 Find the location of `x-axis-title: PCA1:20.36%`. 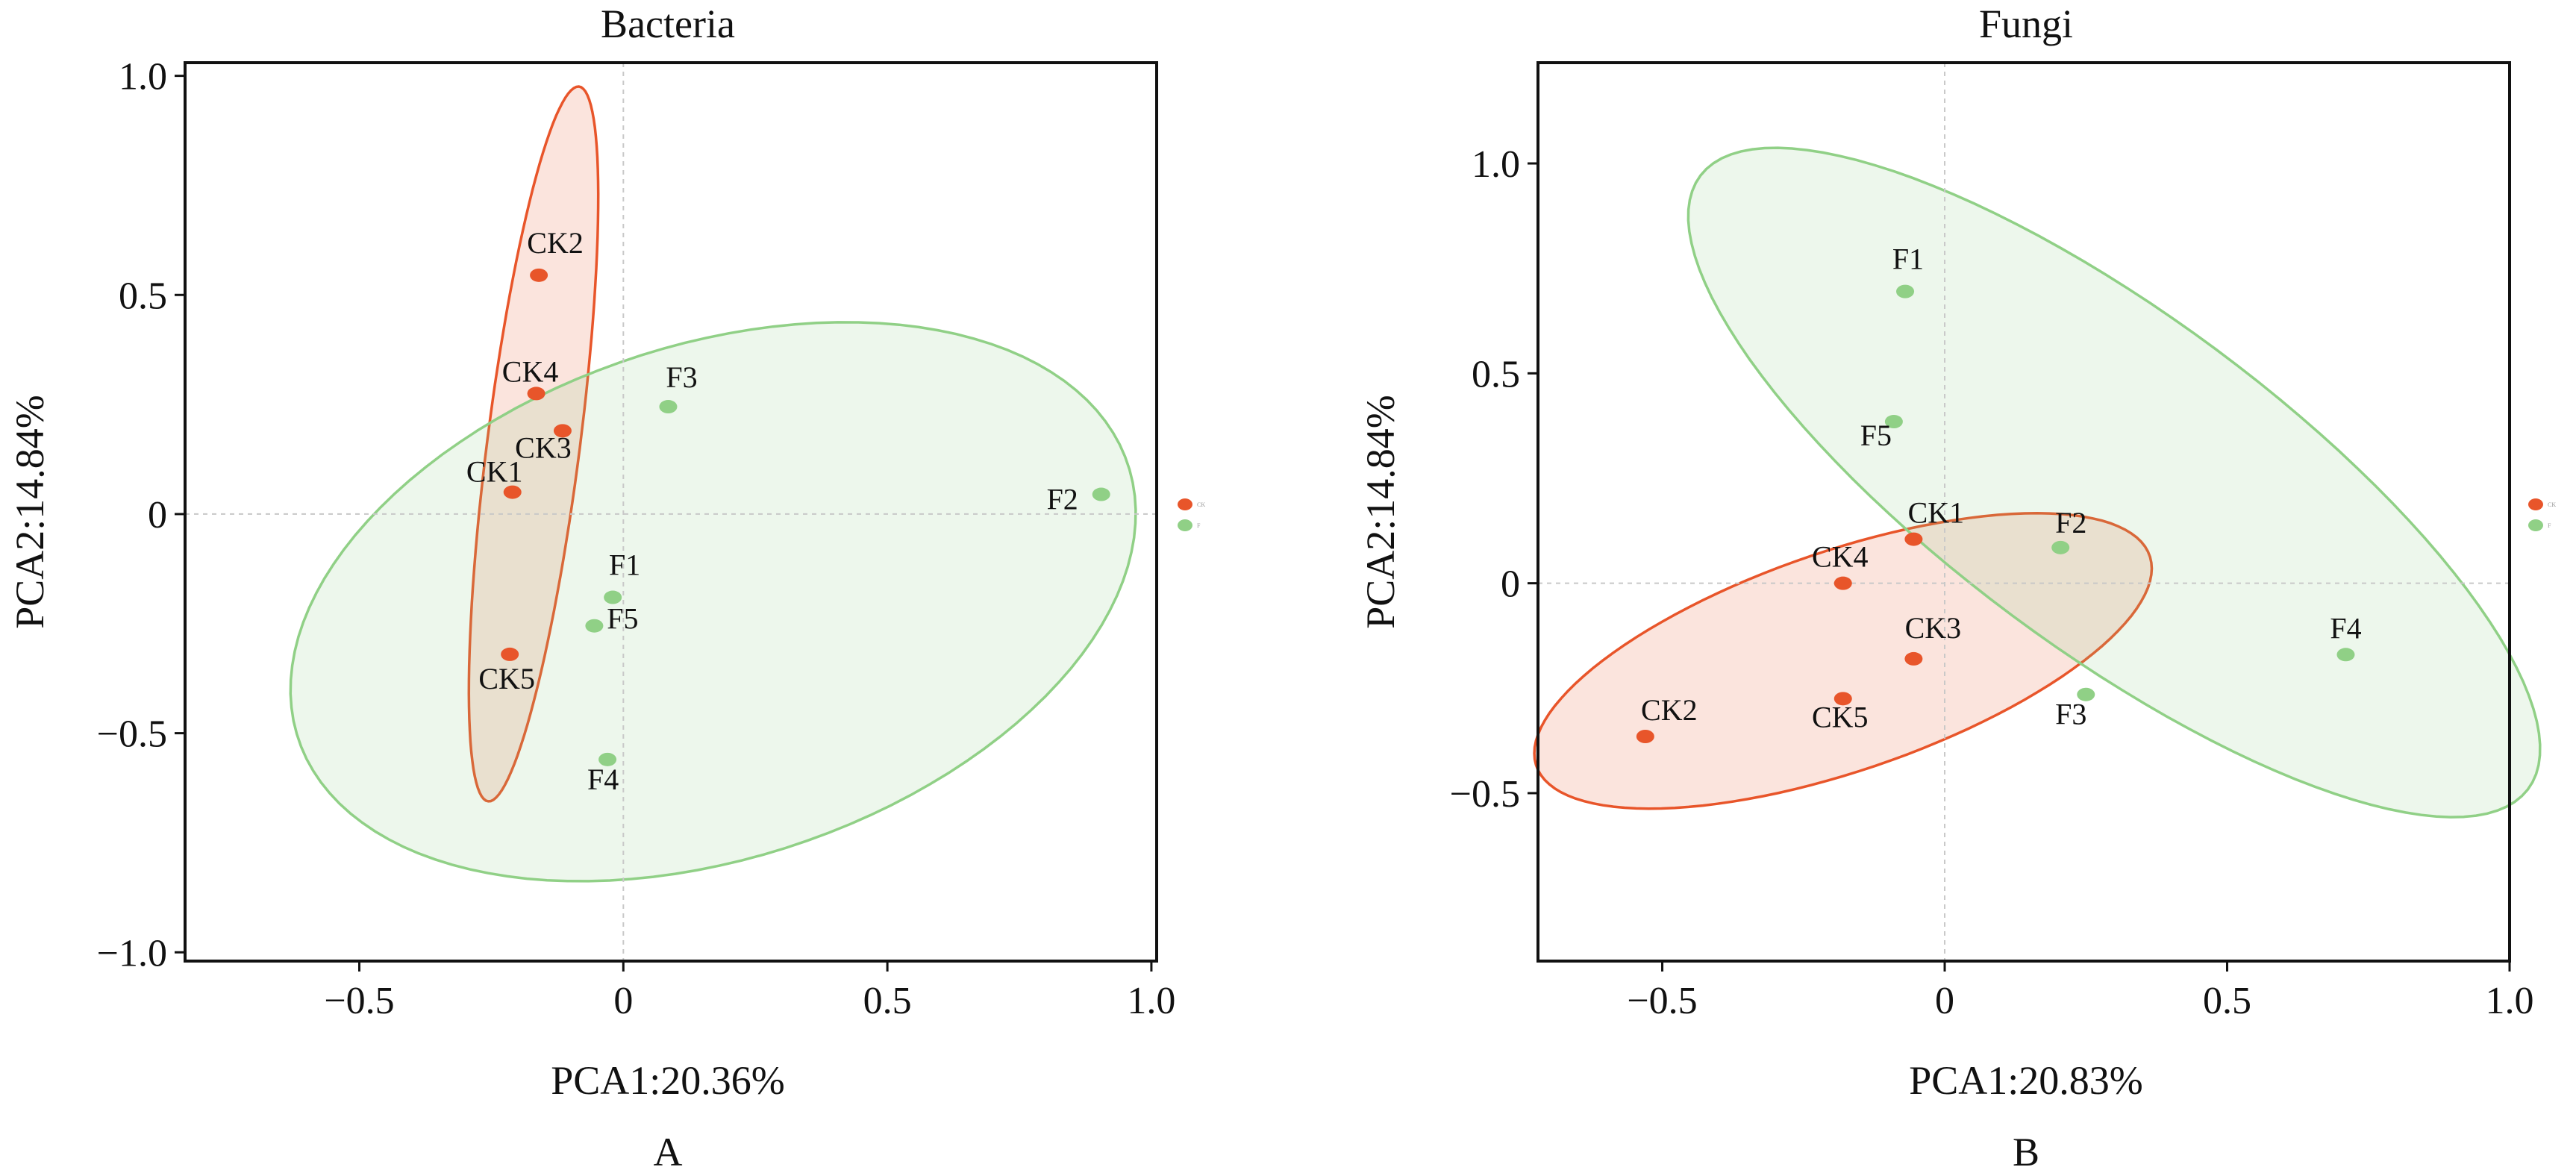

x-axis-title: PCA1:20.36% is located at coordinates (668, 1080).